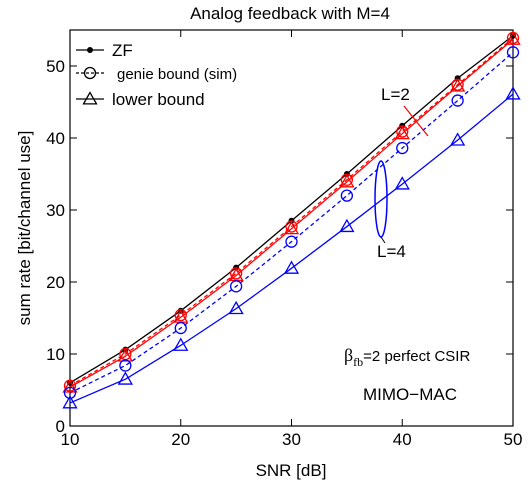  What do you see at coordinates (391, 251) in the screenshot?
I see `annotation-l4-label: L=4` at bounding box center [391, 251].